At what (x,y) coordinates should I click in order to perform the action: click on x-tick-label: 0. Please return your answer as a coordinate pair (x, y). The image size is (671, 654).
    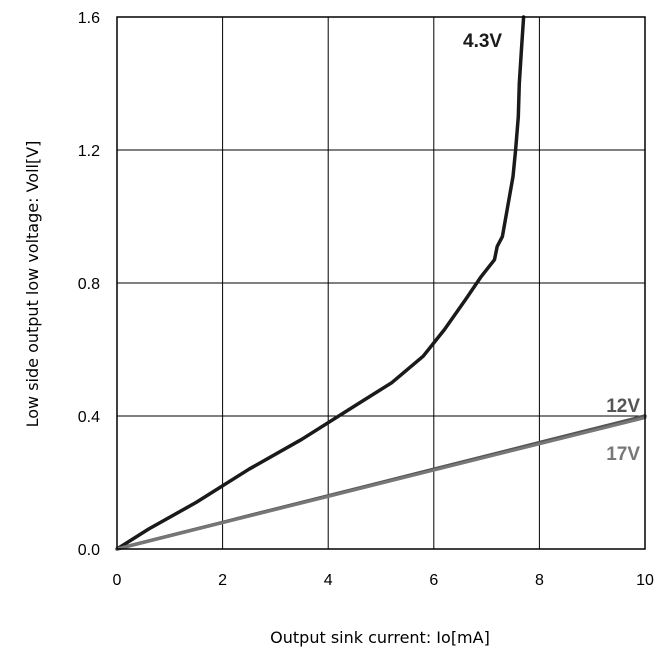
    Looking at the image, I should click on (117, 580).